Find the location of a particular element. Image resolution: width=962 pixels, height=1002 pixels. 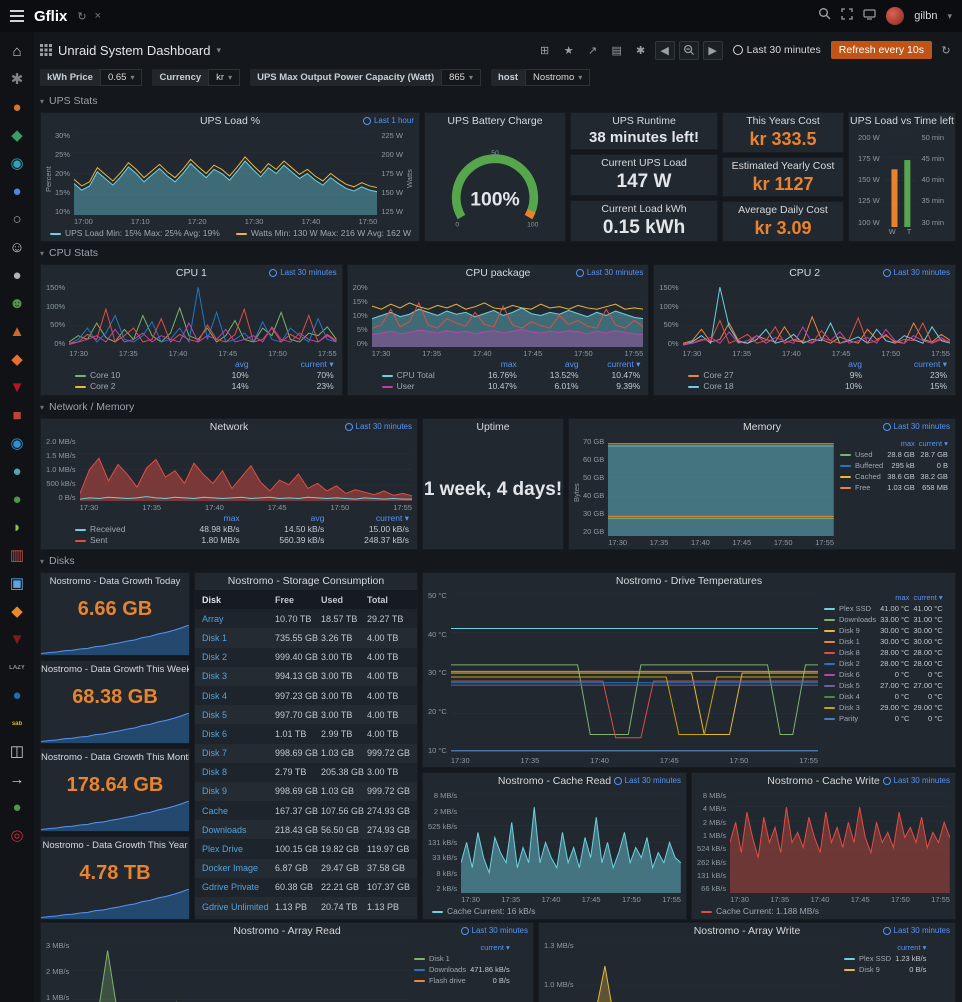

add-panel-icon: ⊞ is located at coordinates (545, 50).